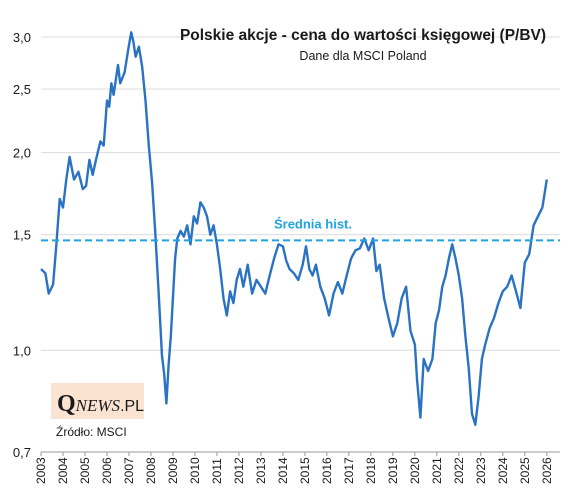 The width and height of the screenshot is (586, 490). I want to click on logo-text: QNEWS.PL, so click(100, 404).